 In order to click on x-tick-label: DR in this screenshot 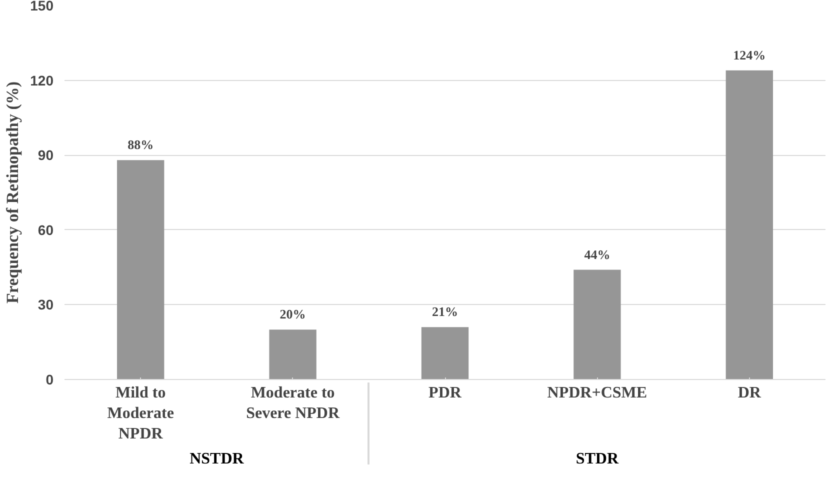, I will do `click(750, 393)`.